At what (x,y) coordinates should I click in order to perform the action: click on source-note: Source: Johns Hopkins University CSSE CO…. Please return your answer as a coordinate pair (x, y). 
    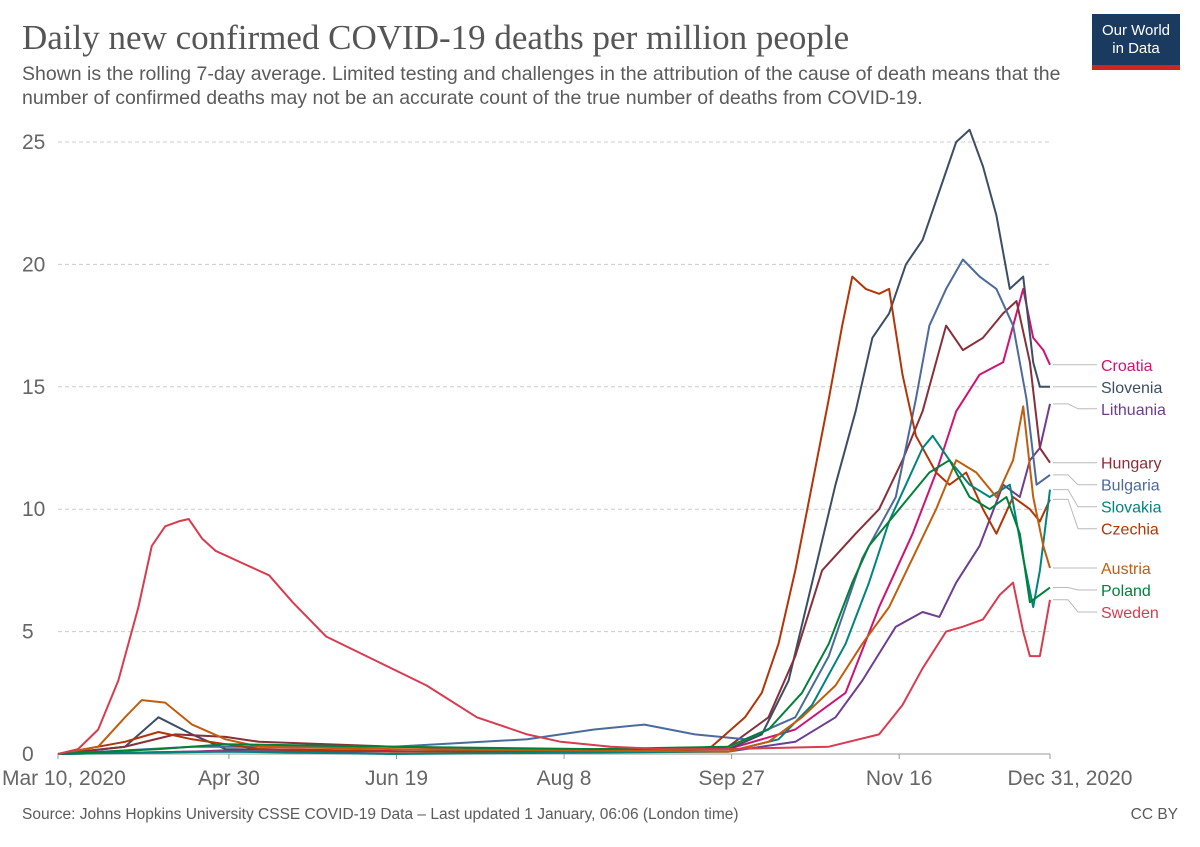
    Looking at the image, I should click on (380, 814).